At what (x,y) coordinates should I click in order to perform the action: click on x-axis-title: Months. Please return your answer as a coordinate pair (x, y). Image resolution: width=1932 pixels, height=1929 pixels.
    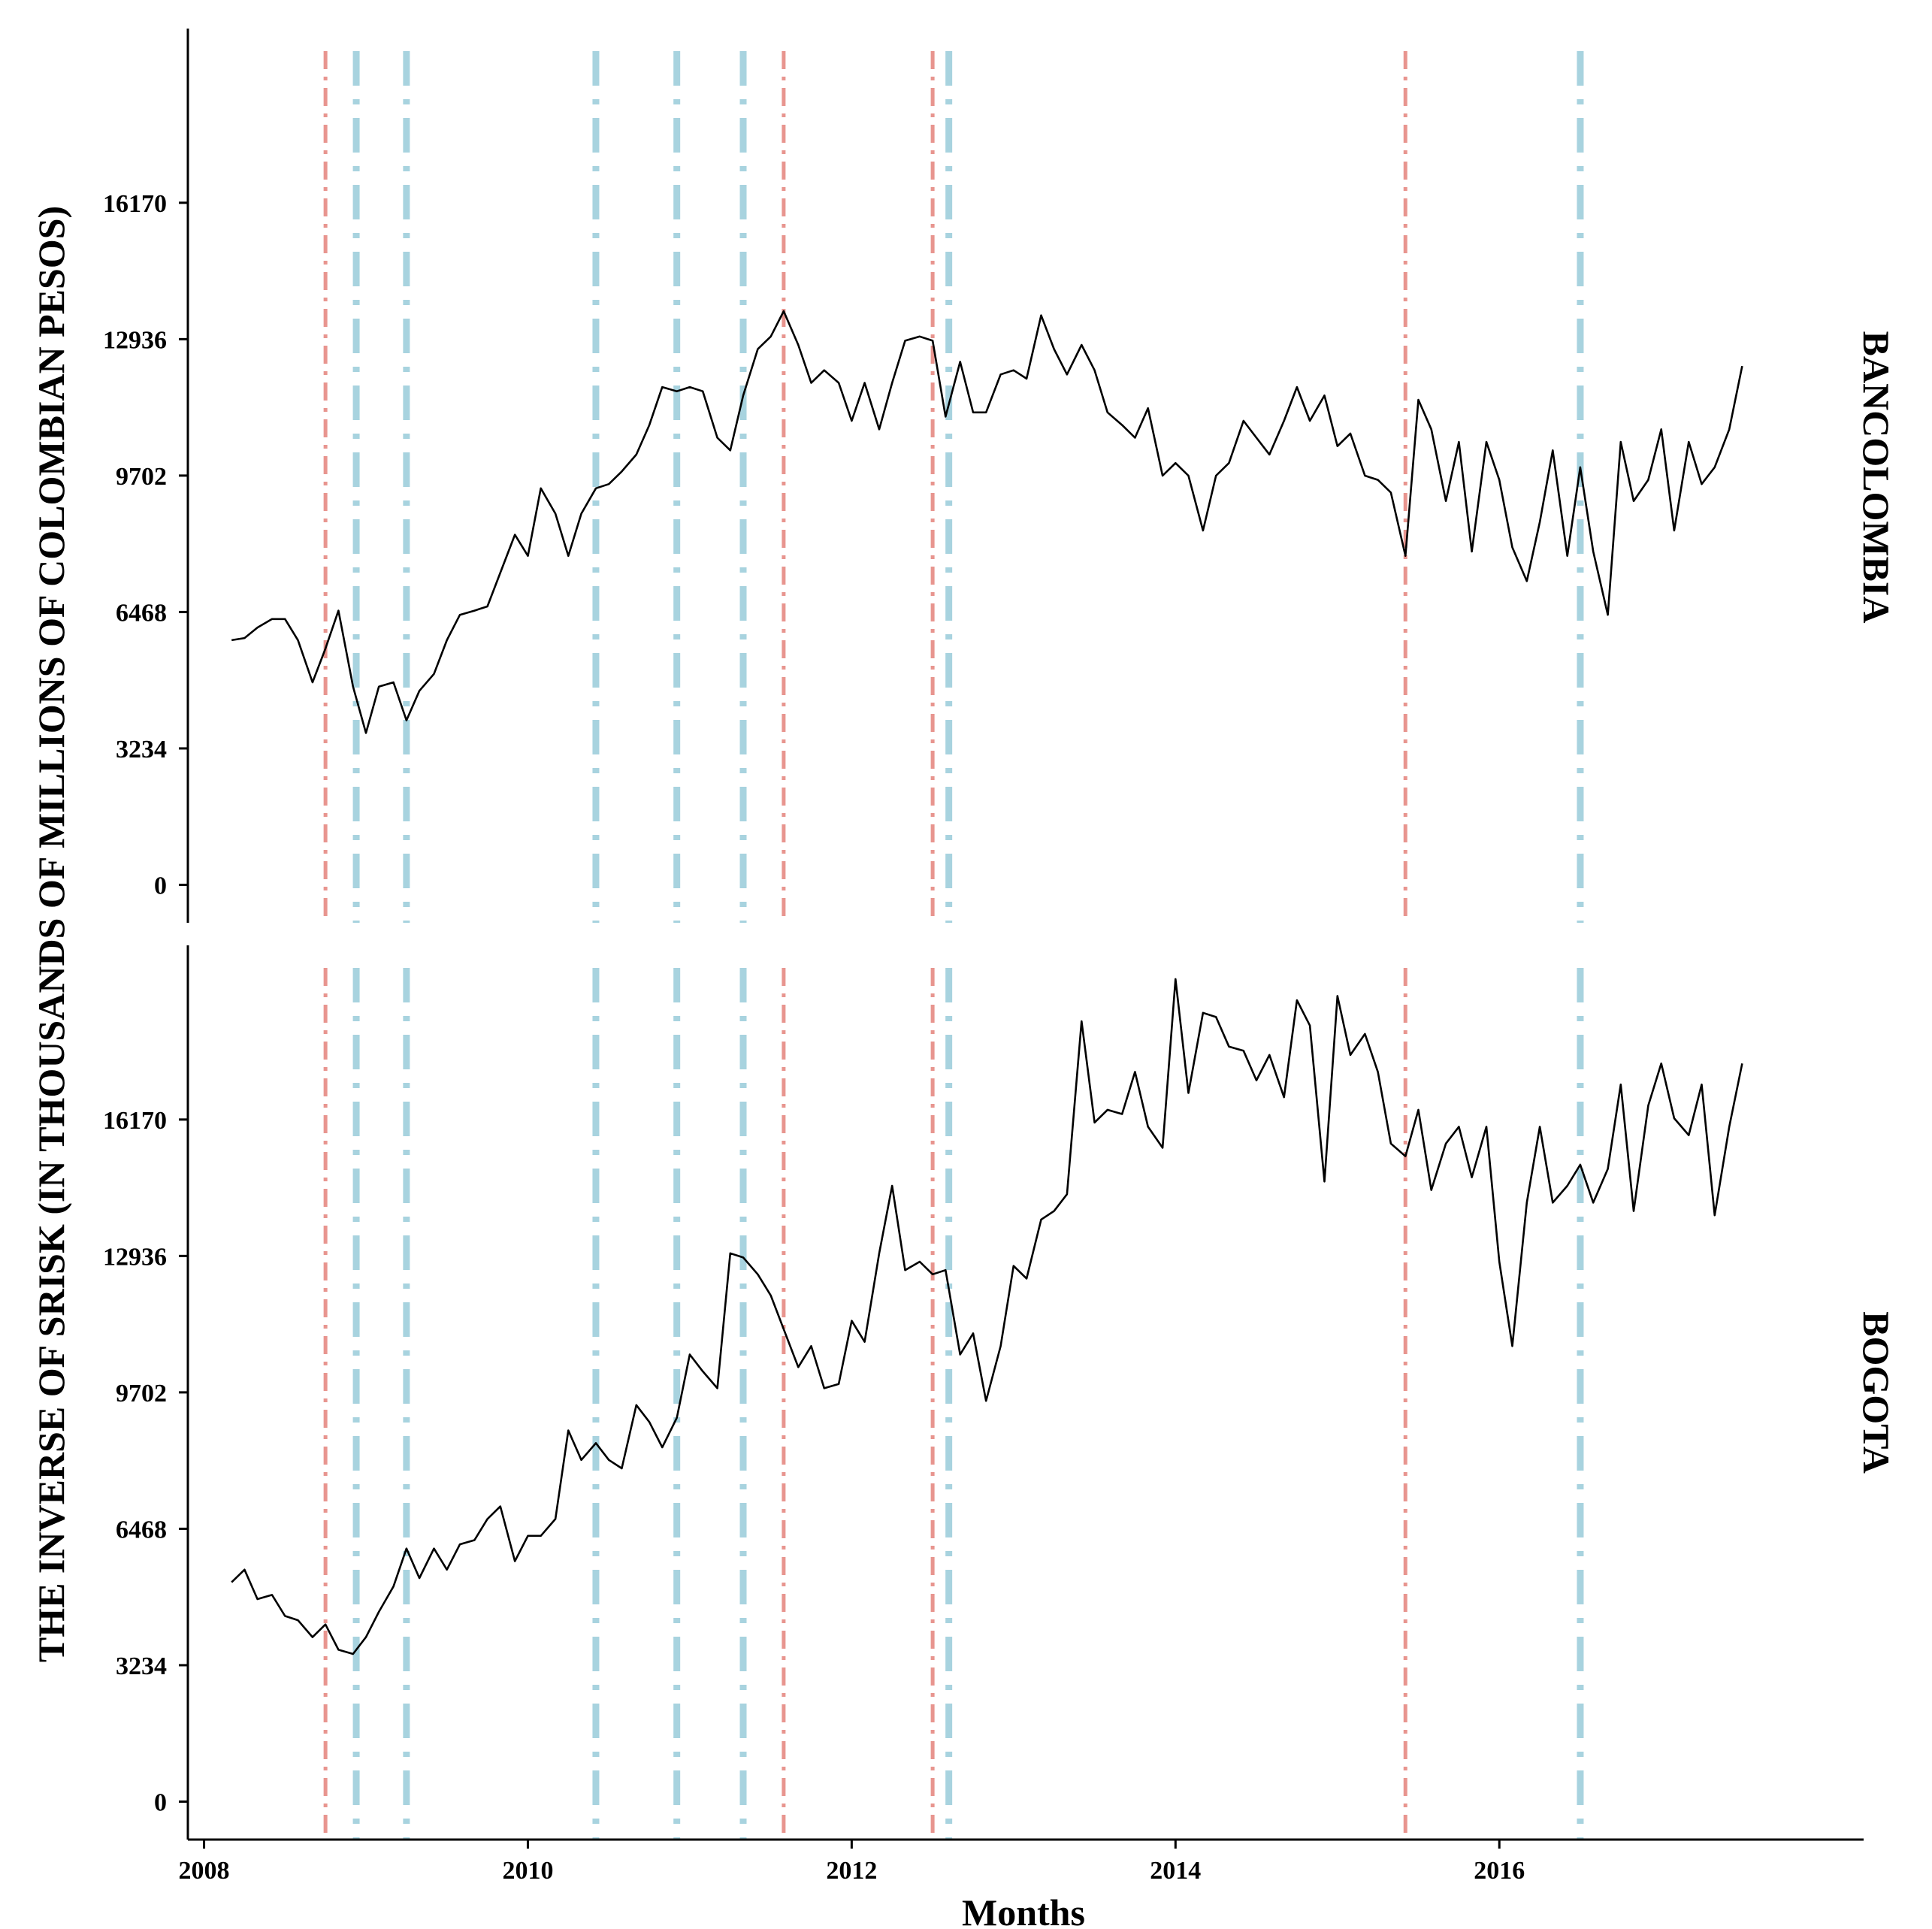
    Looking at the image, I should click on (1023, 1910).